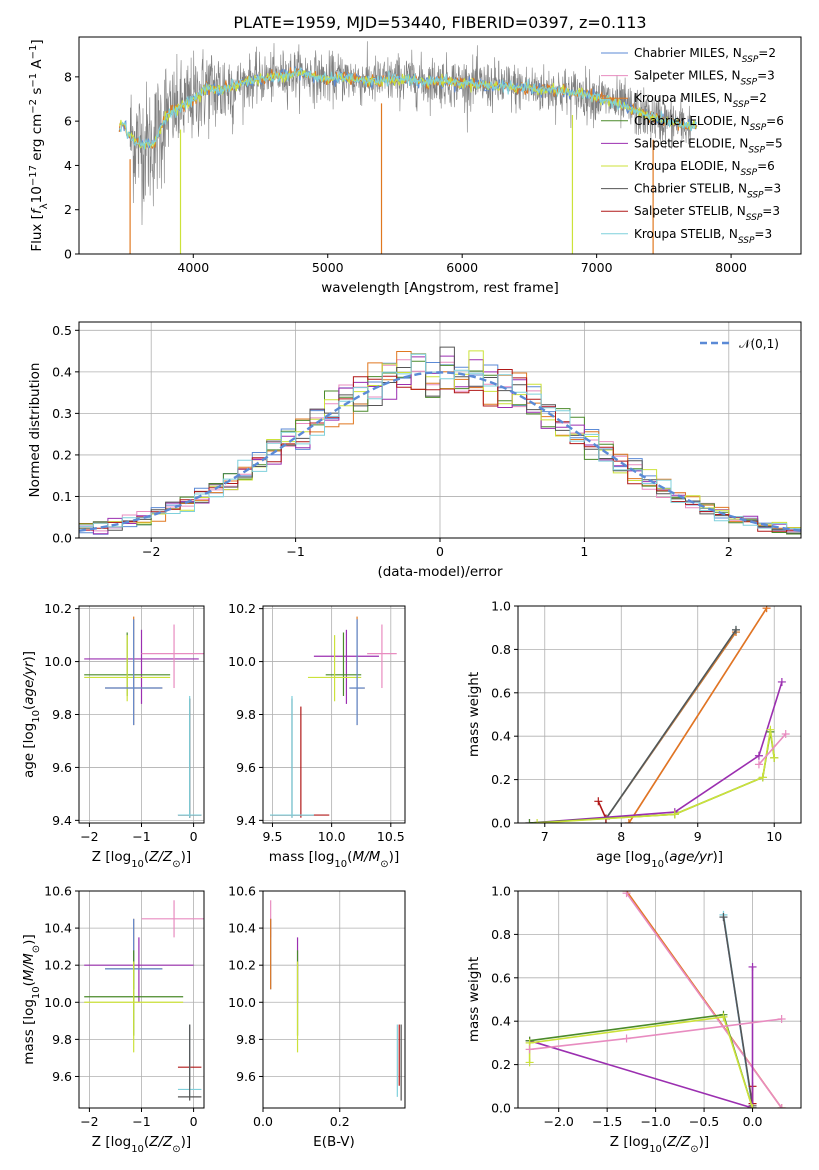  I want to click on label-part: age/yr, so click(691, 857).